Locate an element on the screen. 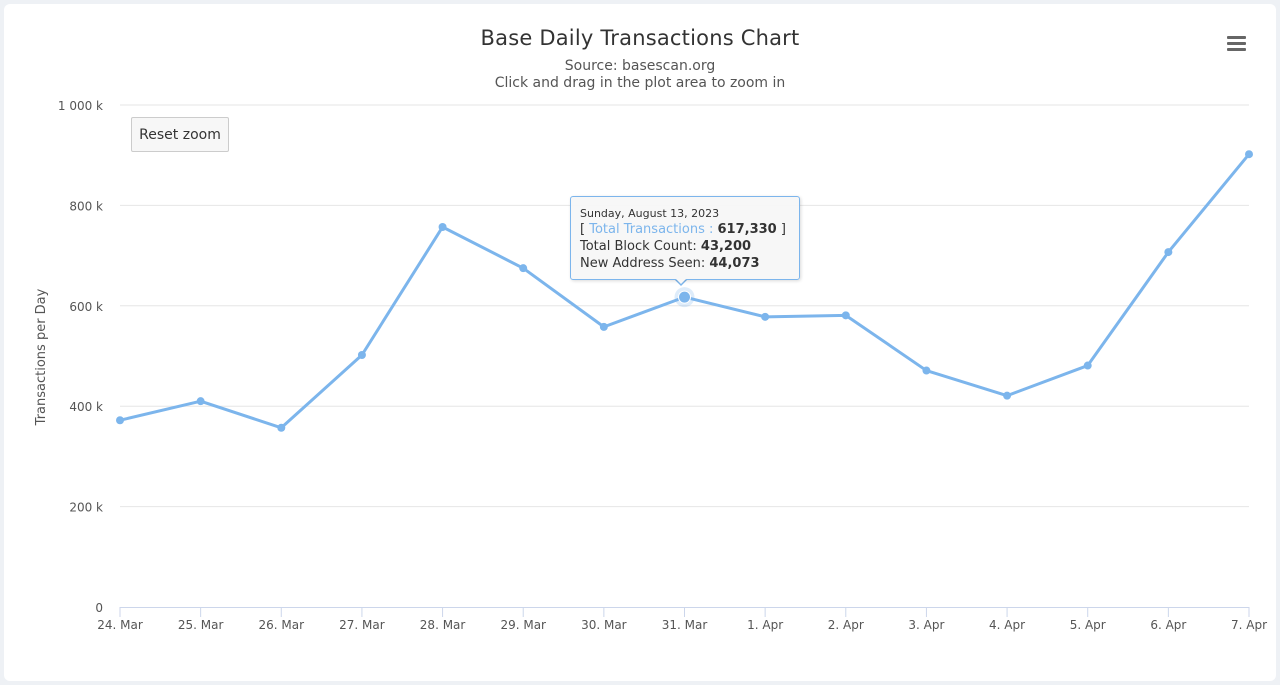 The image size is (1280, 685). x-tick-label: 27. Mar is located at coordinates (362, 625).